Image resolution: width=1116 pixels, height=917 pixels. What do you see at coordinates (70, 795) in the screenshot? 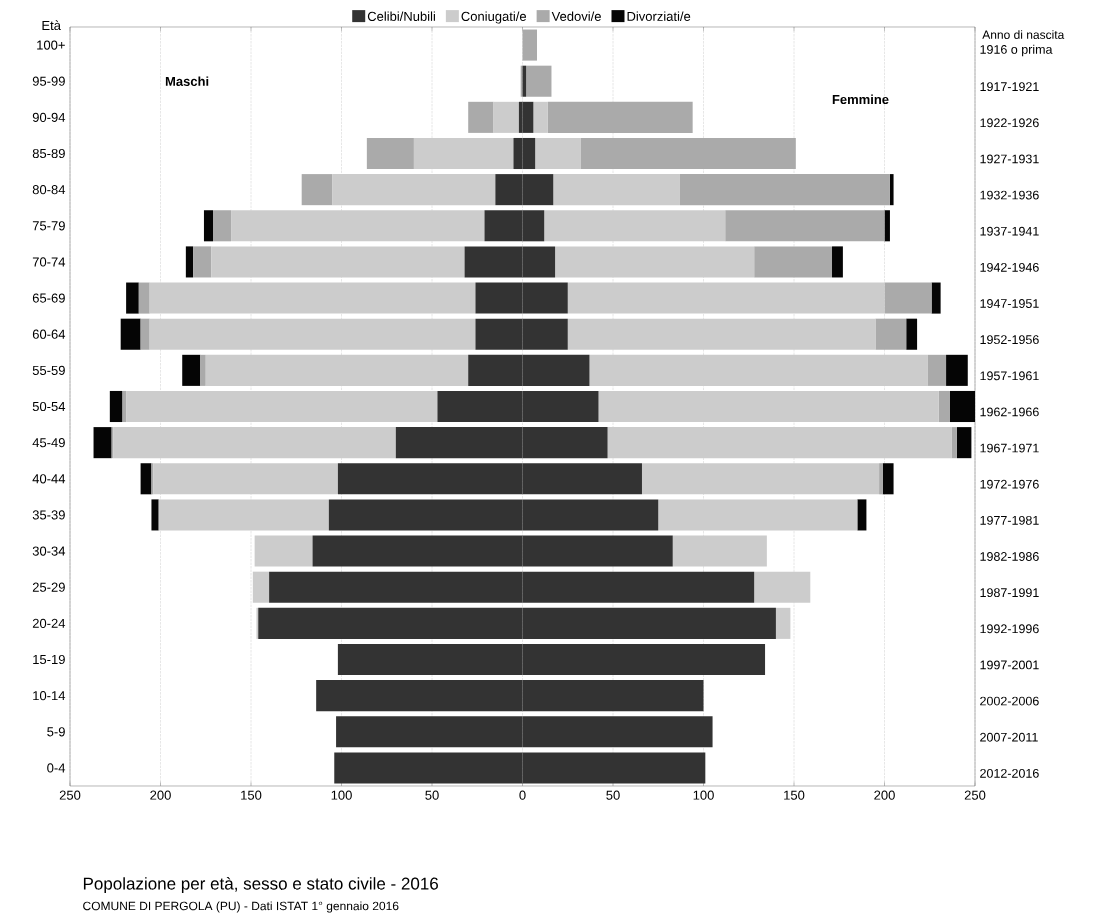
I see `x-tick-label: 250` at bounding box center [70, 795].